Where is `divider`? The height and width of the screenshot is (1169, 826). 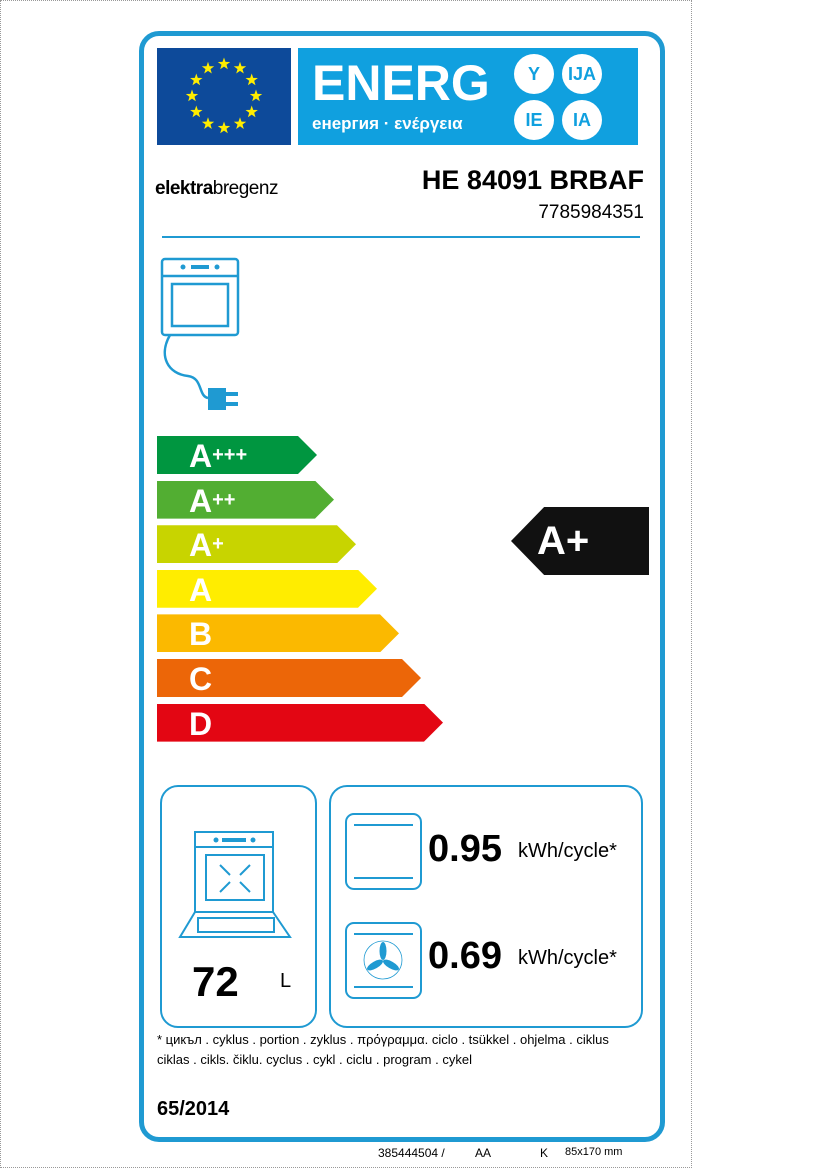
divider is located at coordinates (401, 237).